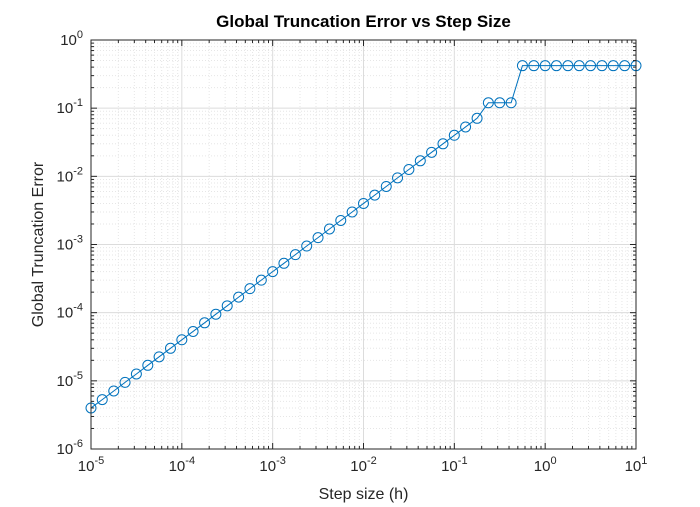 This screenshot has width=700, height=507. I want to click on x-tick-label: 10⁻⁴, so click(182, 465).